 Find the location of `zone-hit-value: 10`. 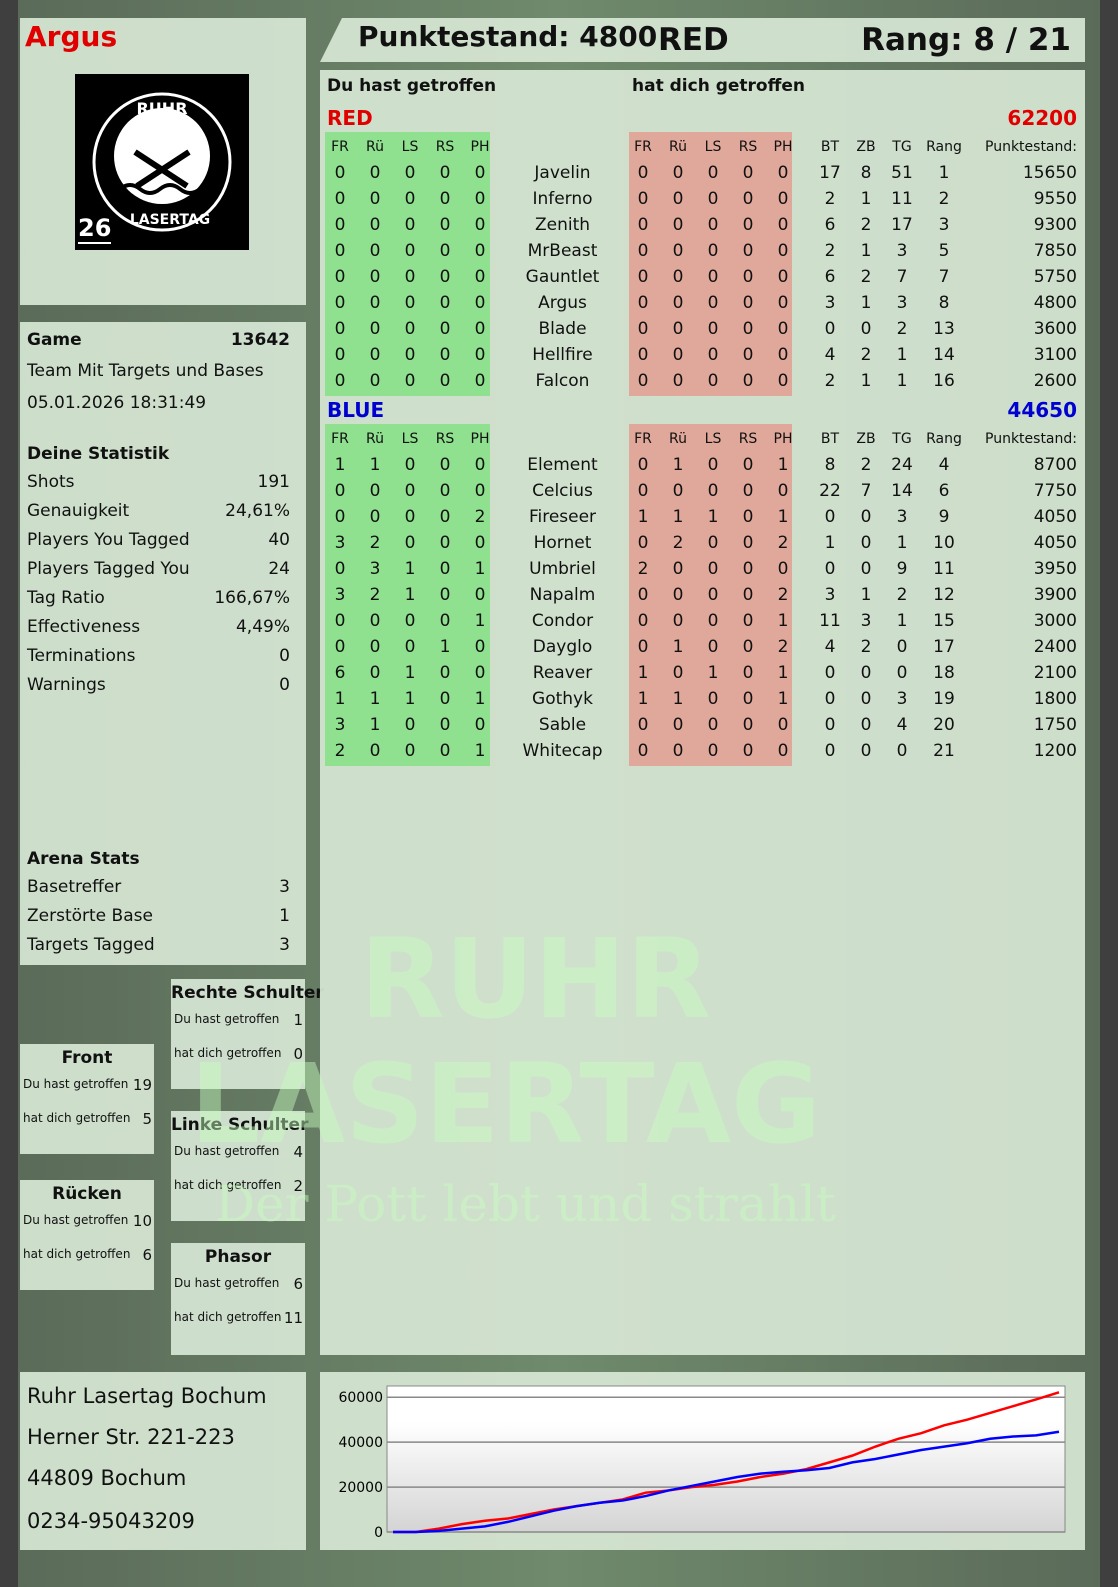

zone-hit-value: 10 is located at coordinates (142, 1221).